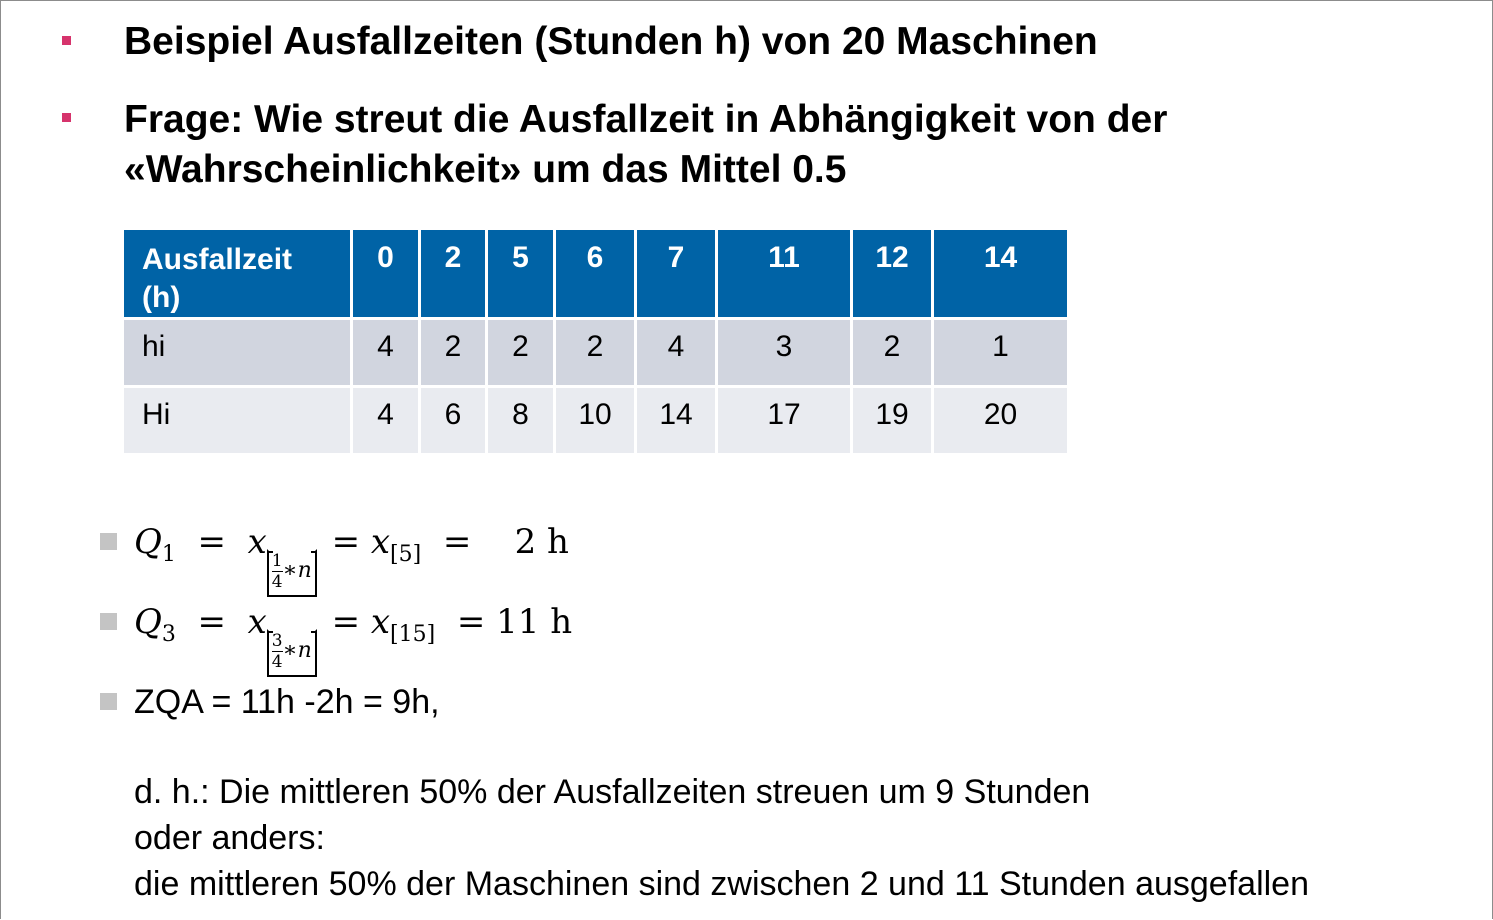 The image size is (1493, 920). What do you see at coordinates (217, 259) in the screenshot?
I see `header-label-line1: Ausfallzeit` at bounding box center [217, 259].